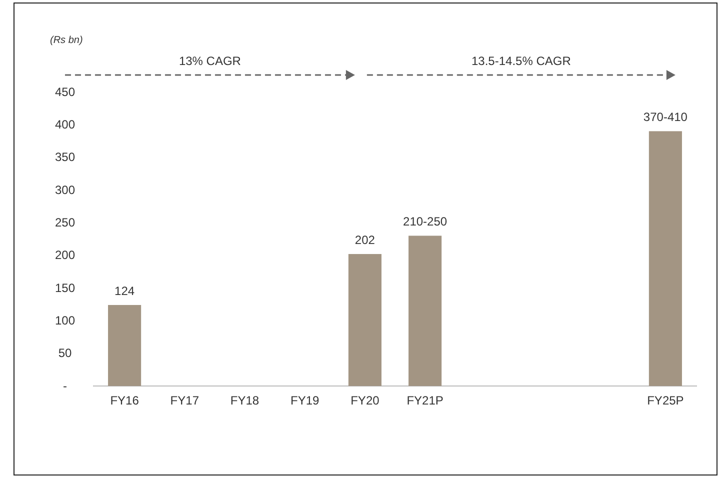 The width and height of the screenshot is (719, 477). I want to click on text: 13.5-14.5% CAGR, so click(522, 61).